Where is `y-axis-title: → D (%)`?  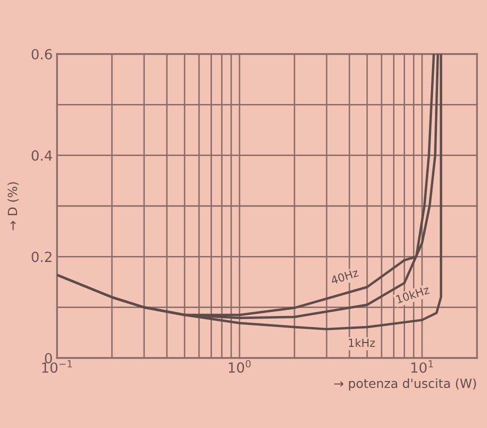 y-axis-title: → D (%) is located at coordinates (13, 206).